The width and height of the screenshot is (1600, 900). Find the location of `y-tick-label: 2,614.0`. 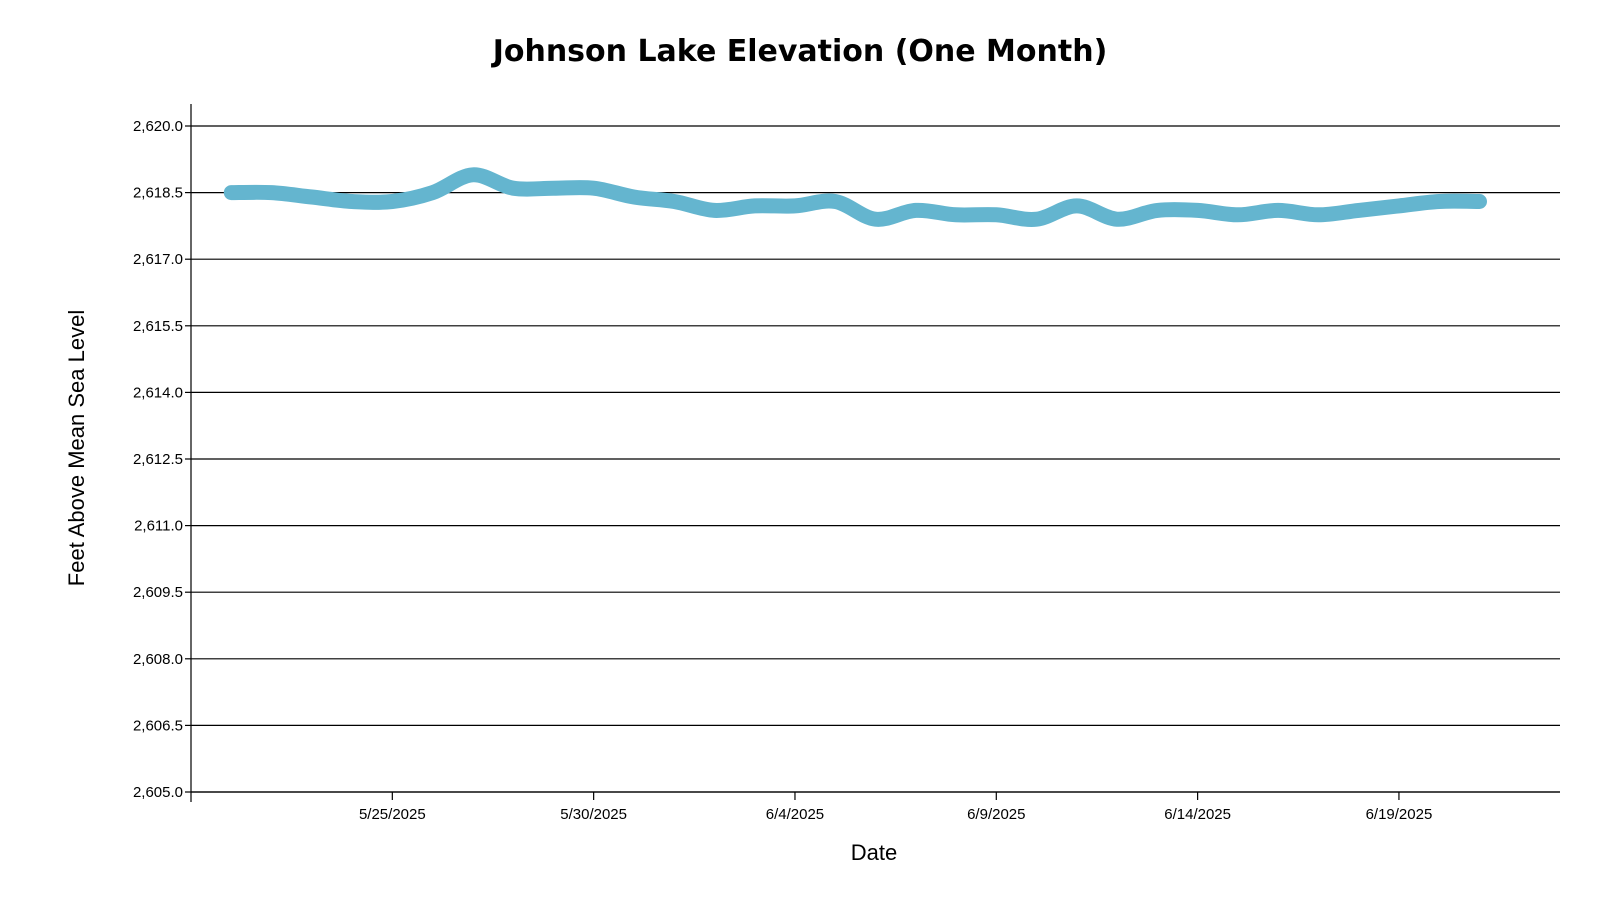

y-tick-label: 2,614.0 is located at coordinates (158, 392).